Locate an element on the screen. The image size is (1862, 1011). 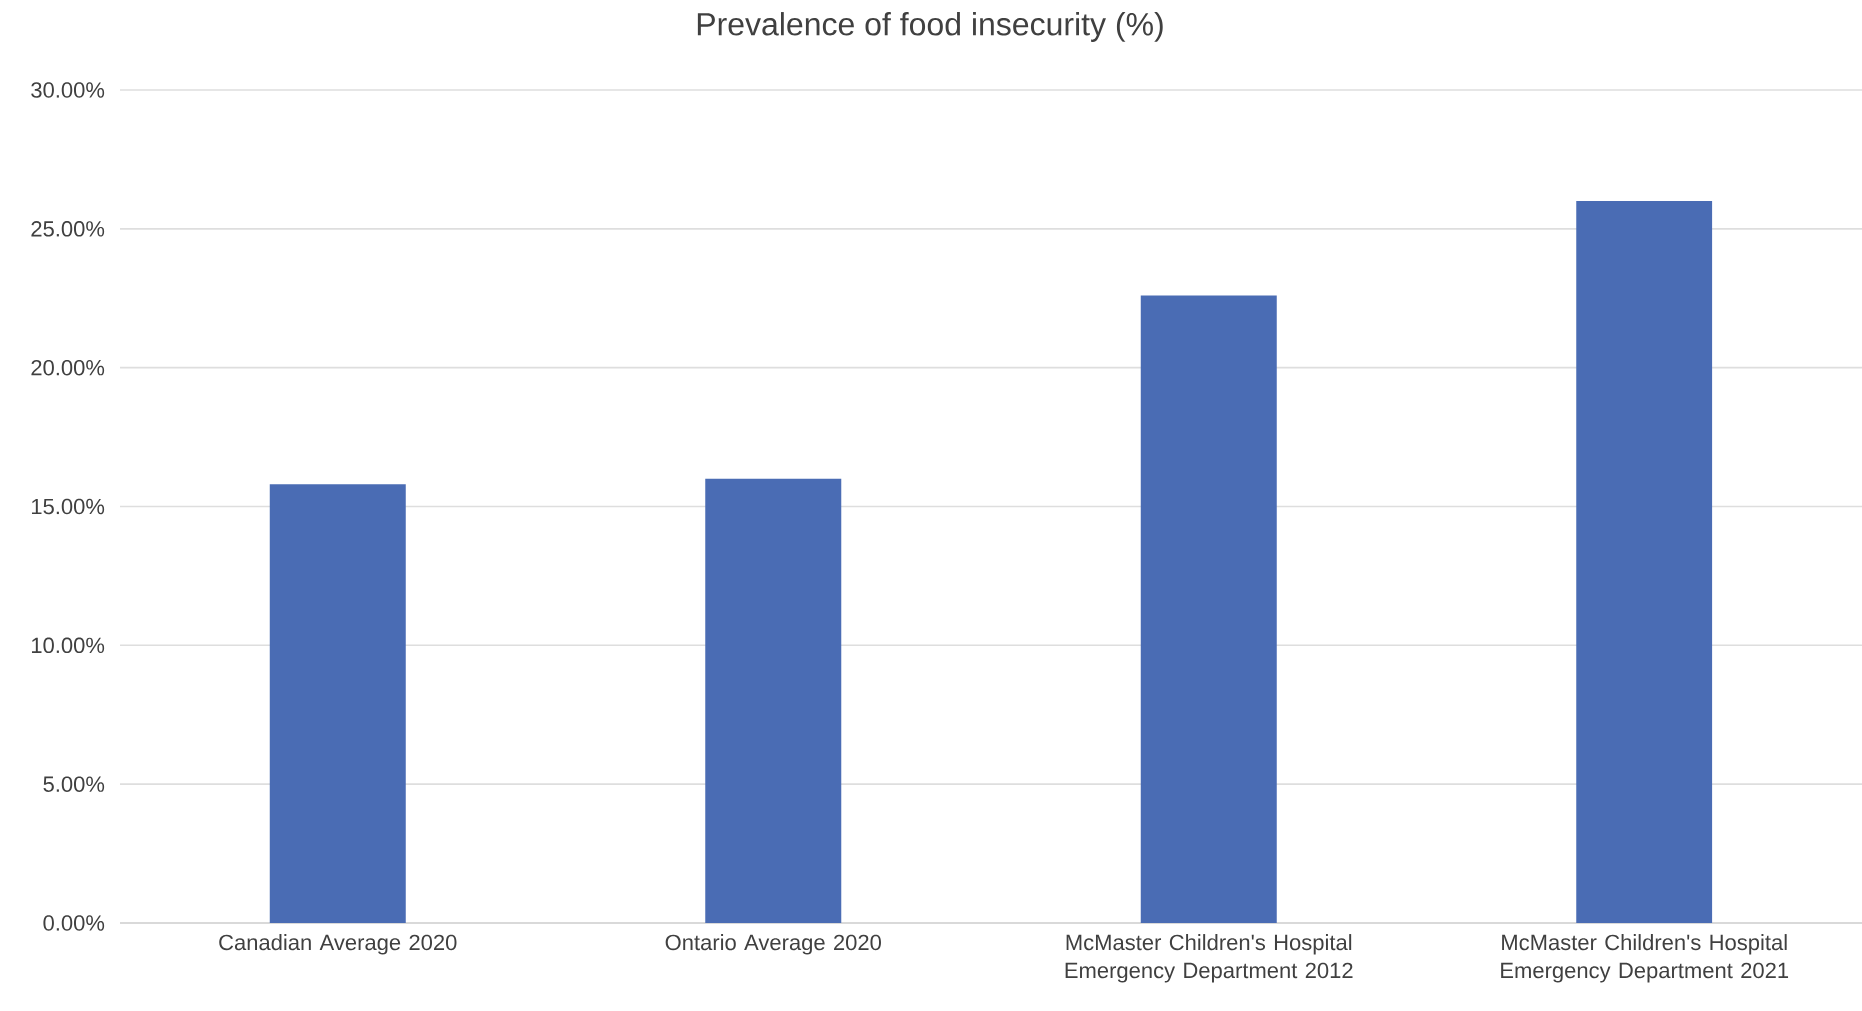
chart-title: Prevalence of food insecurity (%) is located at coordinates (930, 27).